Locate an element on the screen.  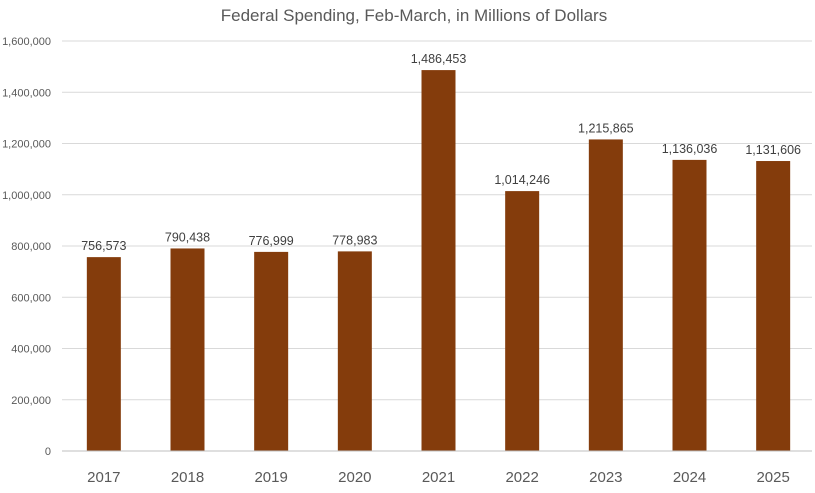
x-axis-ticks: 2017 2018 2019 2020 2021 2022 2023 2024 2025 is located at coordinates (438, 477).